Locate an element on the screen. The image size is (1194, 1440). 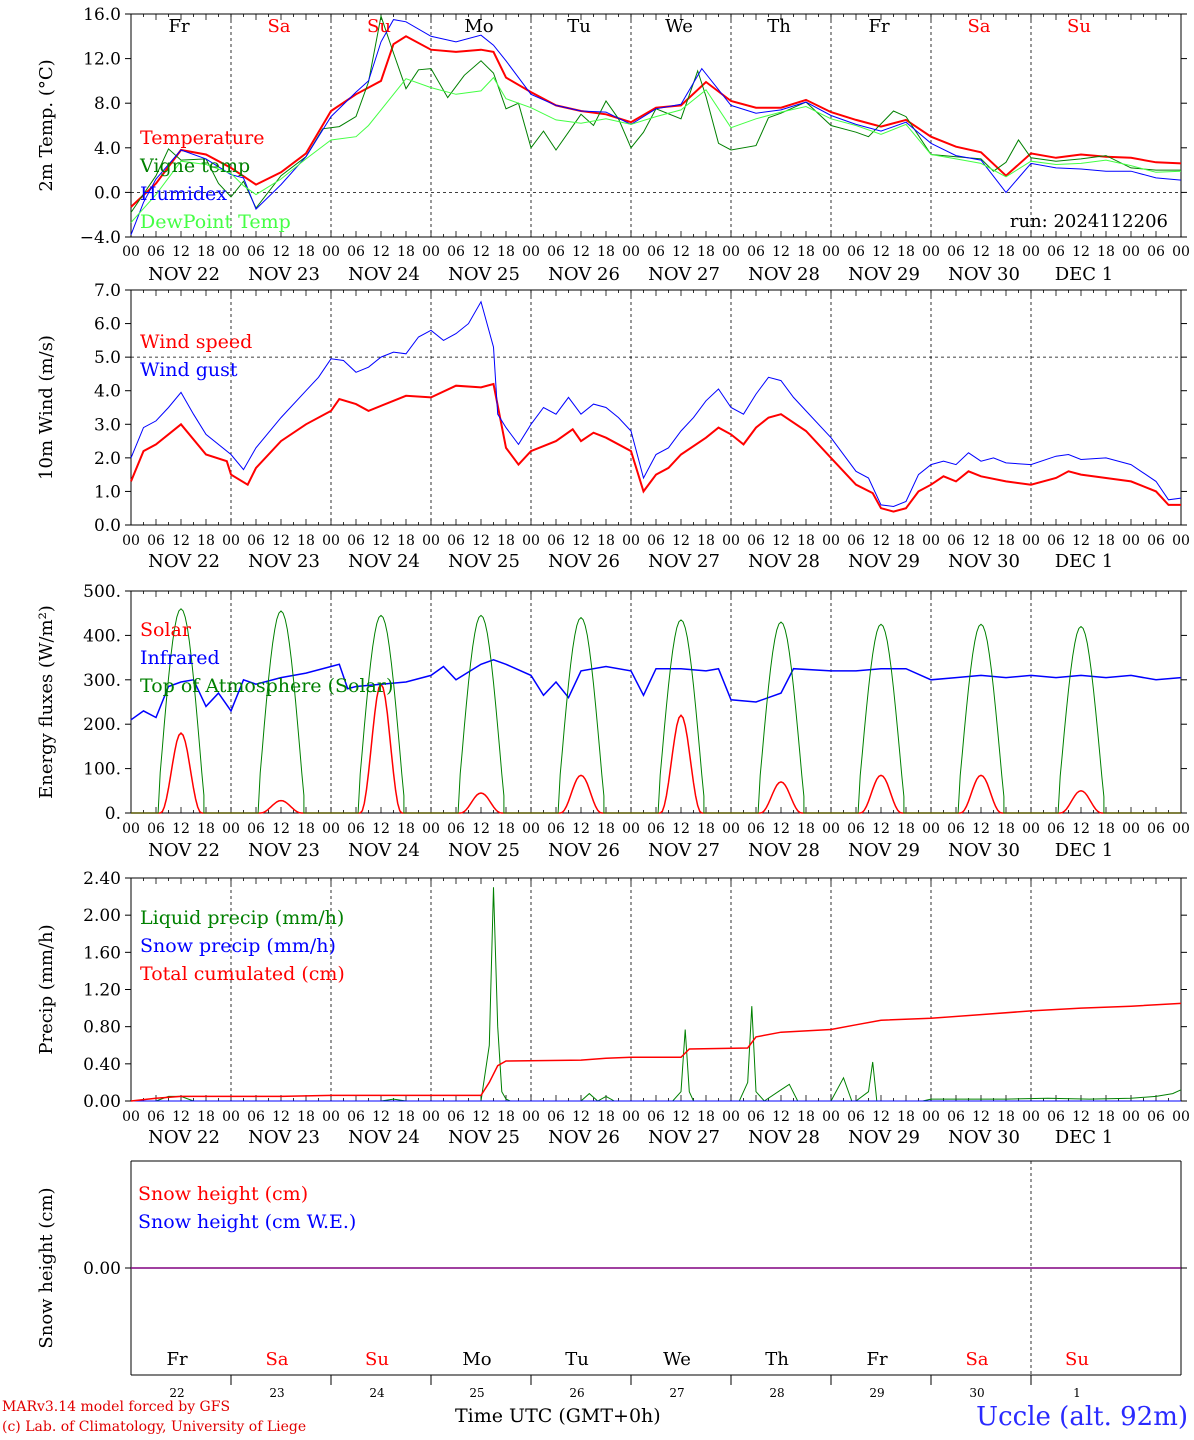
y-tick-label: 200. is located at coordinates (102, 725).